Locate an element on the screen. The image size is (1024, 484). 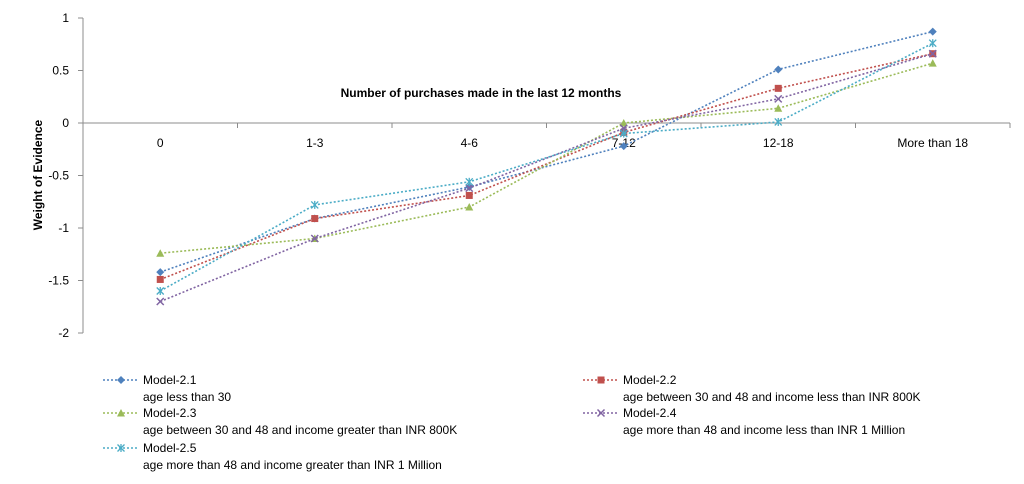
legend-name: Model-2.1 is located at coordinates (170, 380).